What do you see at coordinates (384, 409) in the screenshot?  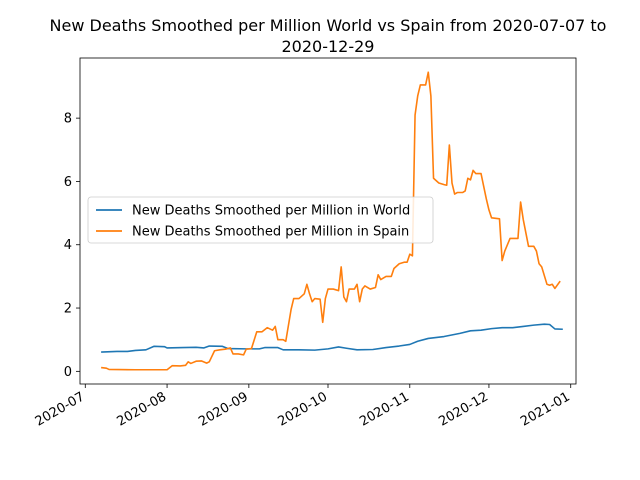 I see `x-tick-label: 2020-11` at bounding box center [384, 409].